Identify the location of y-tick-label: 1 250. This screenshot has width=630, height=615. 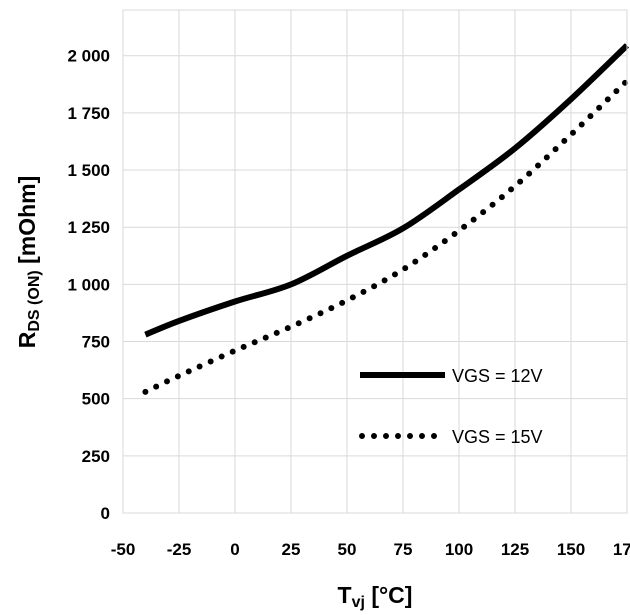
(88, 227).